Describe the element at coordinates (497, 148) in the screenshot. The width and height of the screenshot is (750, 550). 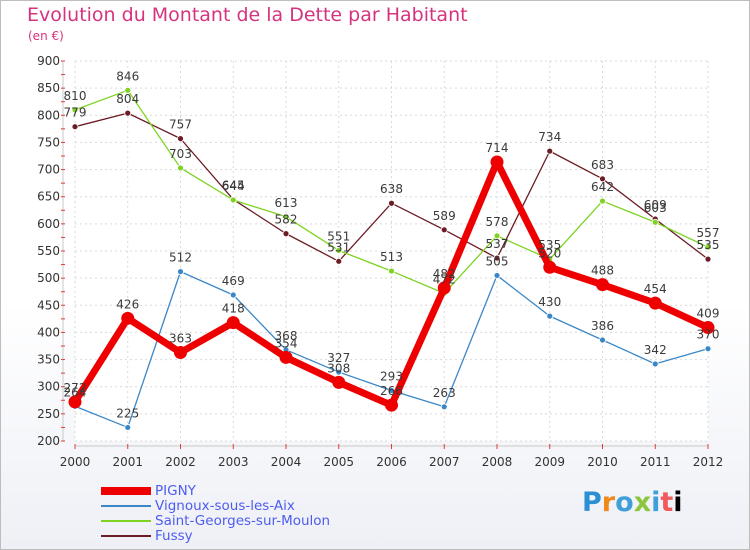
I see `data-label: 714` at that location.